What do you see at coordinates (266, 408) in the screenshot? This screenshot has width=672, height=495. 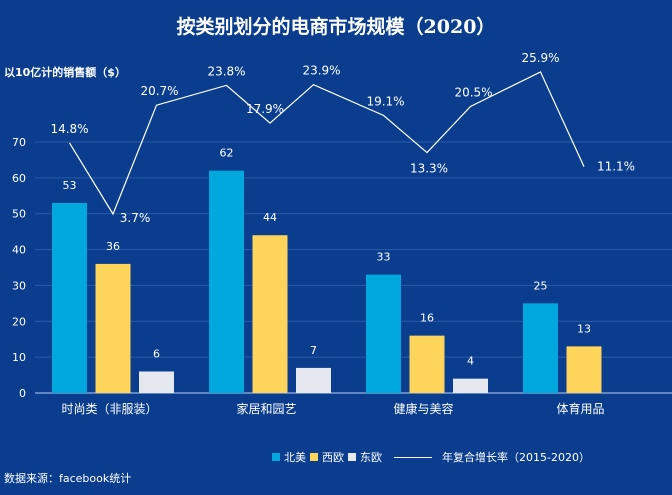 I see `x-tick-label: 家居和园艺` at bounding box center [266, 408].